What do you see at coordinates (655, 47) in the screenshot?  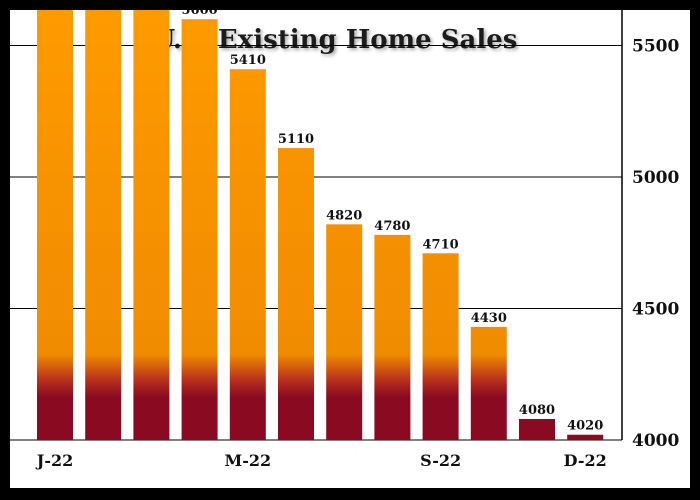 I see `y-tick-label: 5500` at bounding box center [655, 47].